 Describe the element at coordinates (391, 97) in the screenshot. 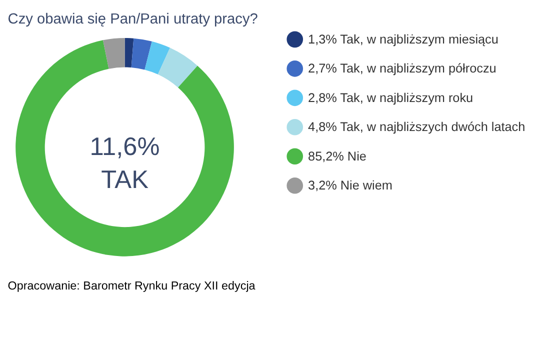

I see `legend-label: 2,8% Tak, w najbliższym roku` at that location.